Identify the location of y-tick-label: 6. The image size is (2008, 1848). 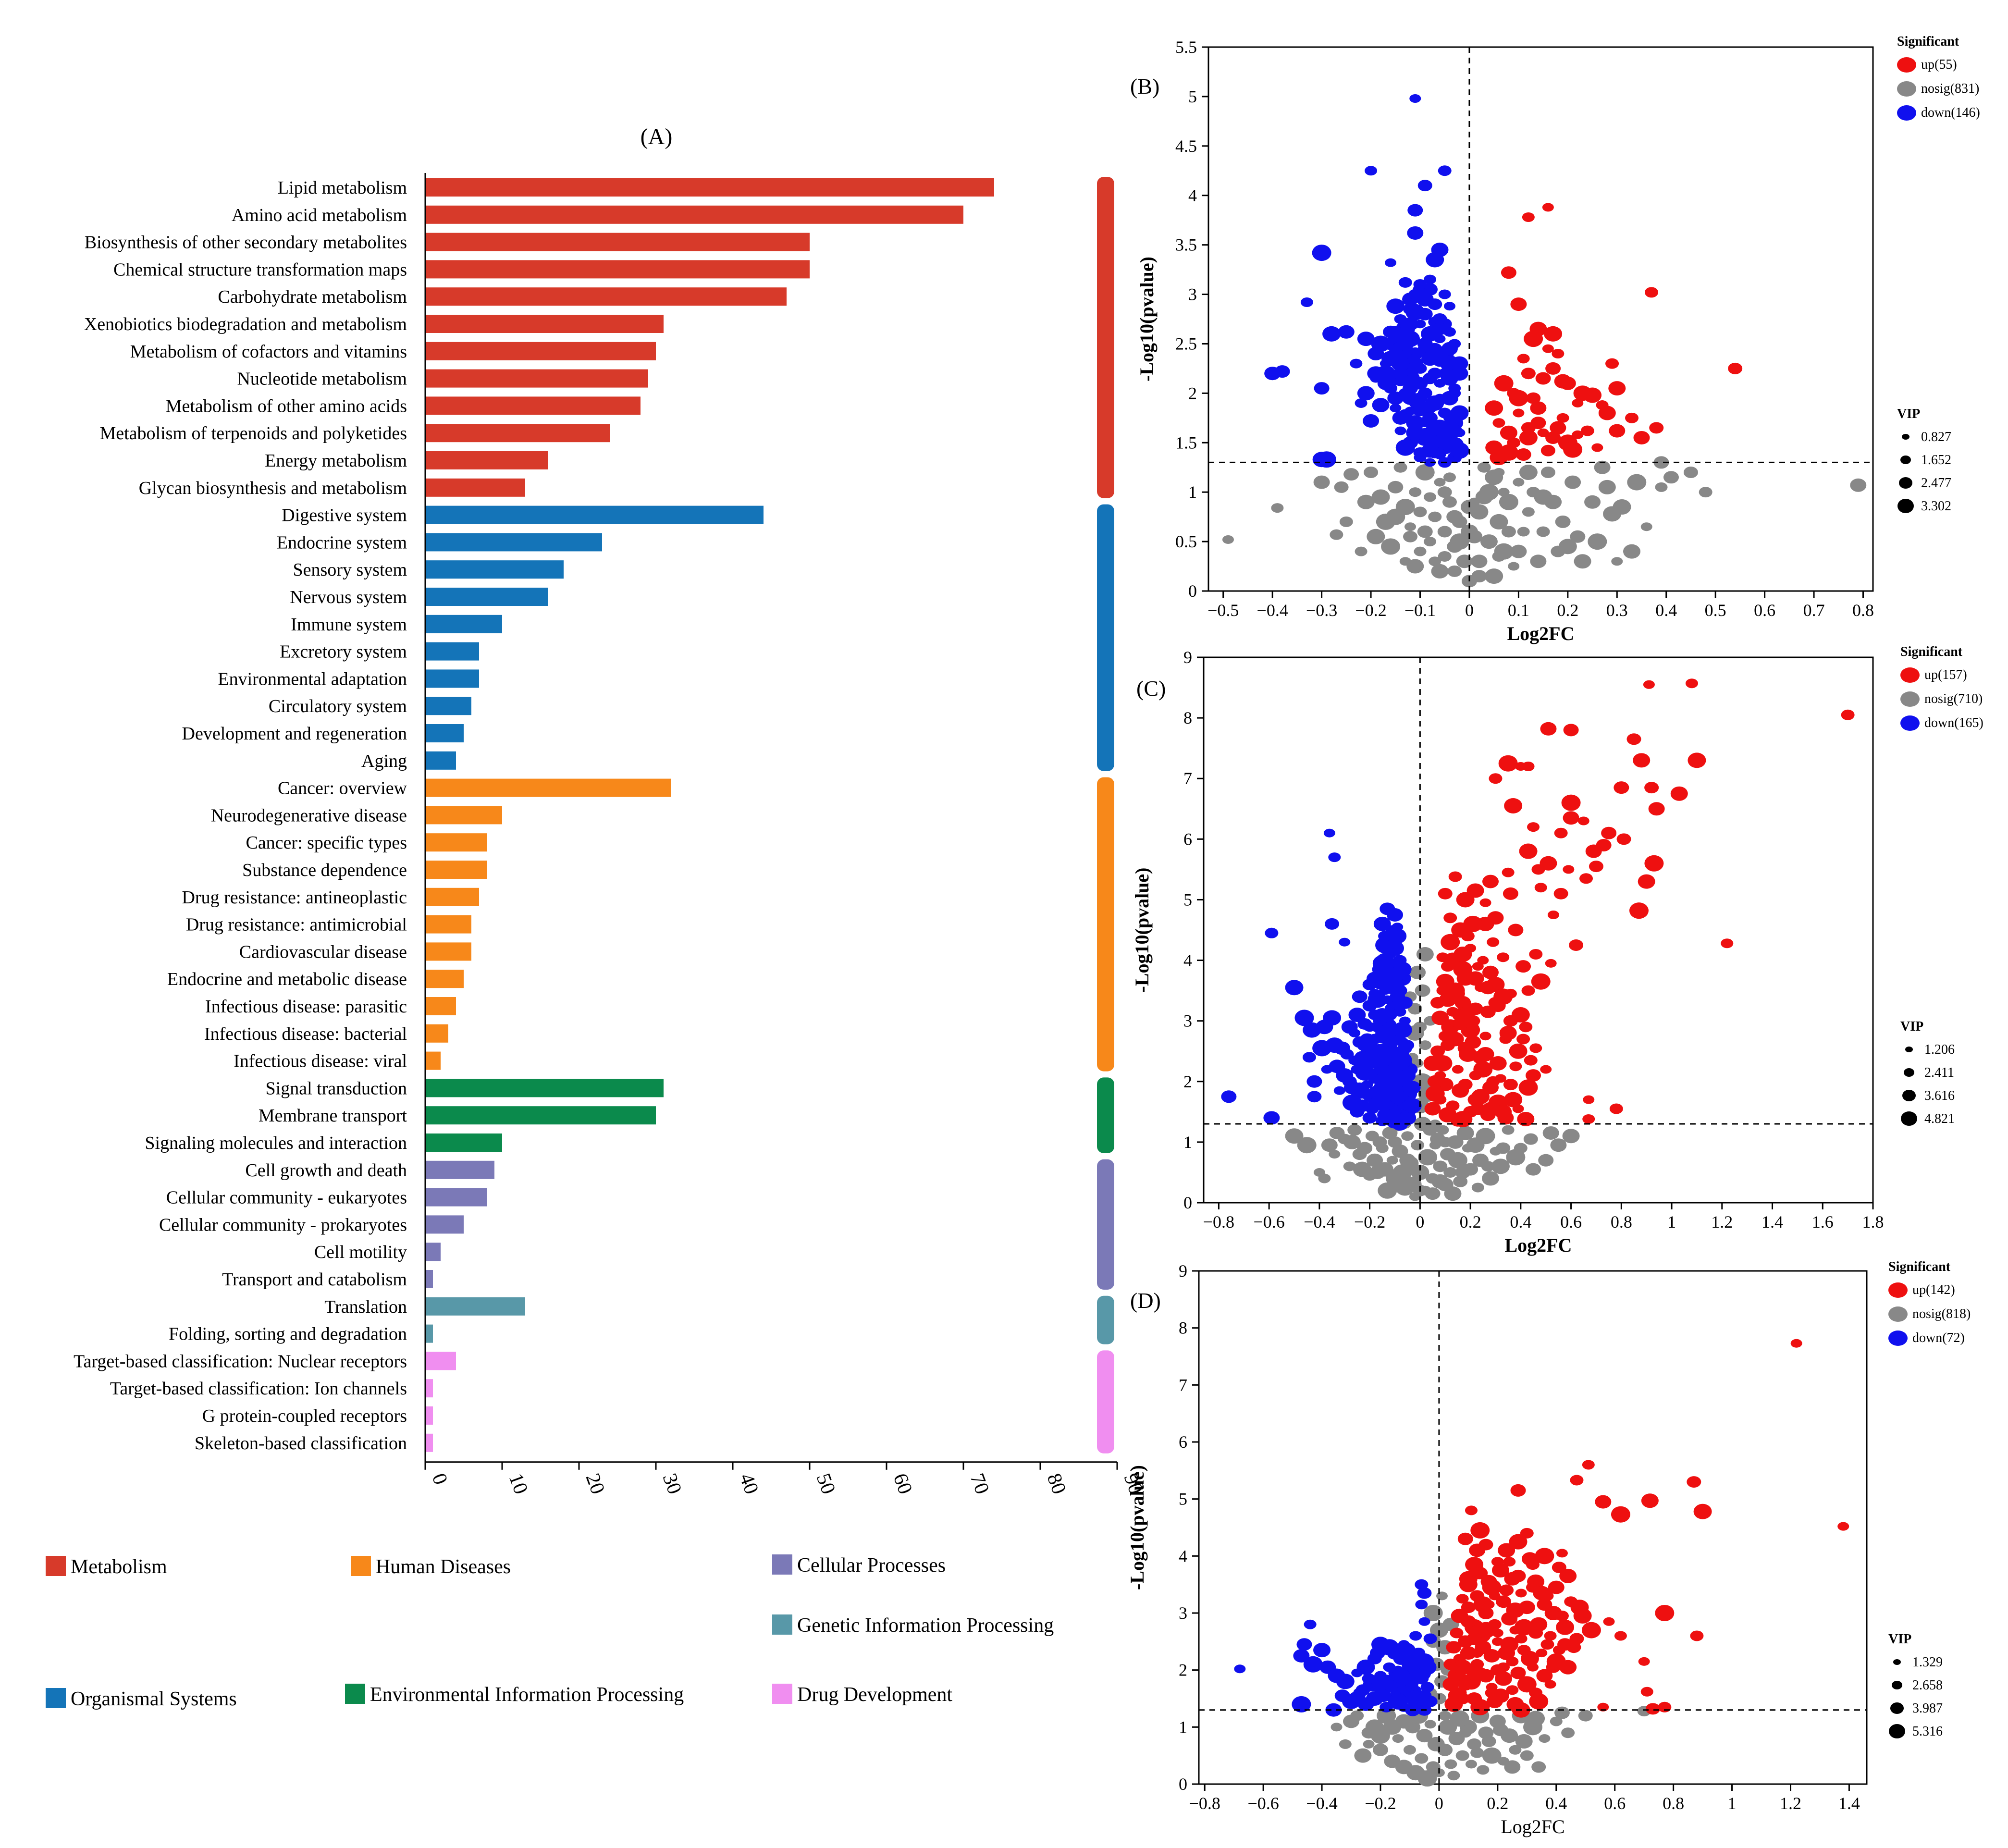
(1183, 1442).